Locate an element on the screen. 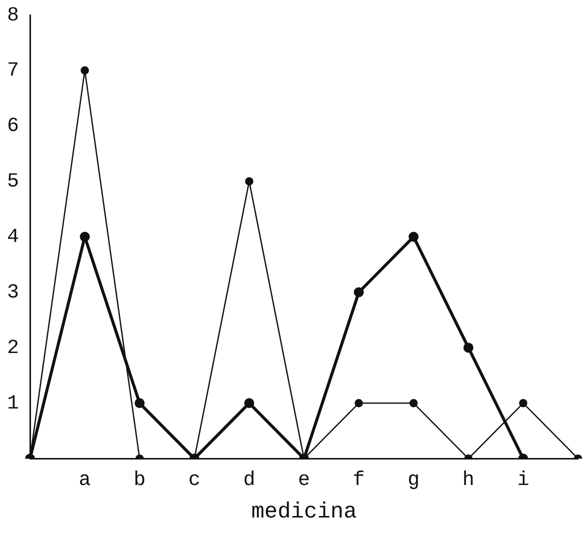 The width and height of the screenshot is (585, 537). x-tick-label: i is located at coordinates (523, 480).